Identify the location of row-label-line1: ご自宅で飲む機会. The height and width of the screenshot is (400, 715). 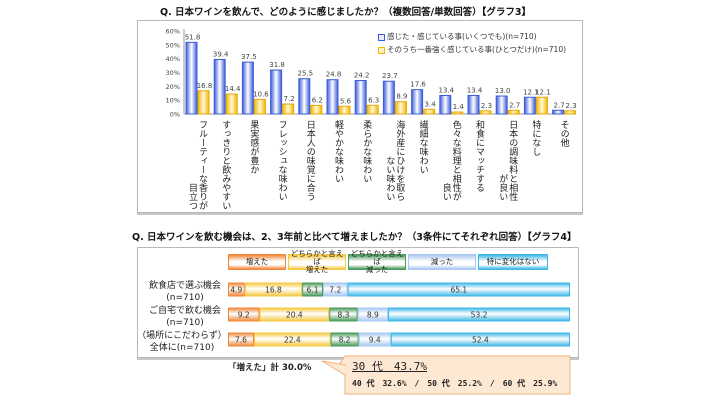
(184, 311).